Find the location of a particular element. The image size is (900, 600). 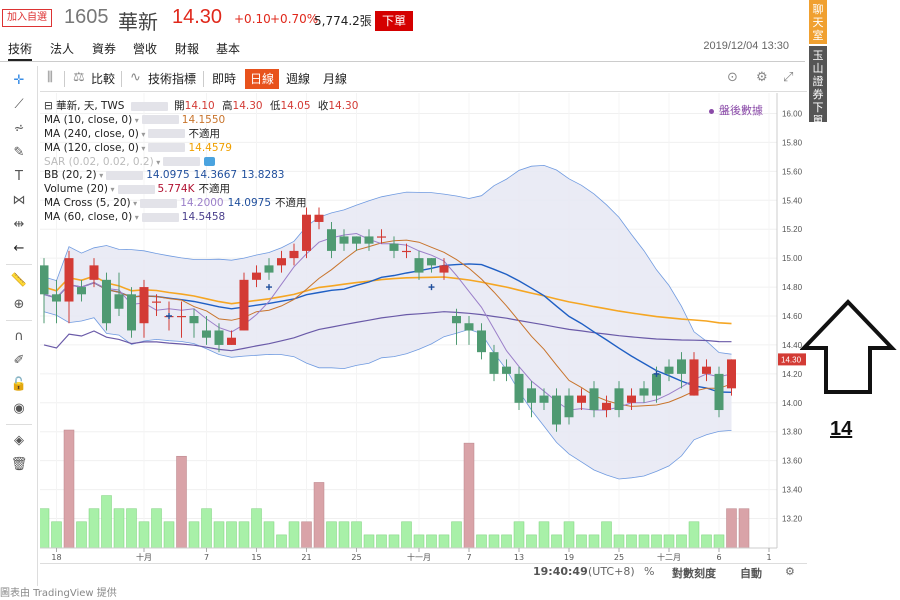

tab-institutional: 法人 is located at coordinates (62, 49).